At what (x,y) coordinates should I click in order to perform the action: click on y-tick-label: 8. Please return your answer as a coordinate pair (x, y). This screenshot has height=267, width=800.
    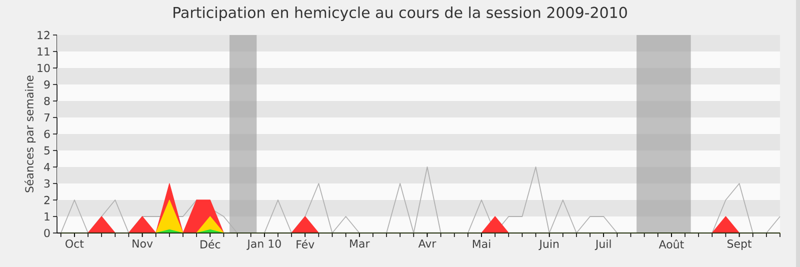
    Looking at the image, I should click on (47, 101).